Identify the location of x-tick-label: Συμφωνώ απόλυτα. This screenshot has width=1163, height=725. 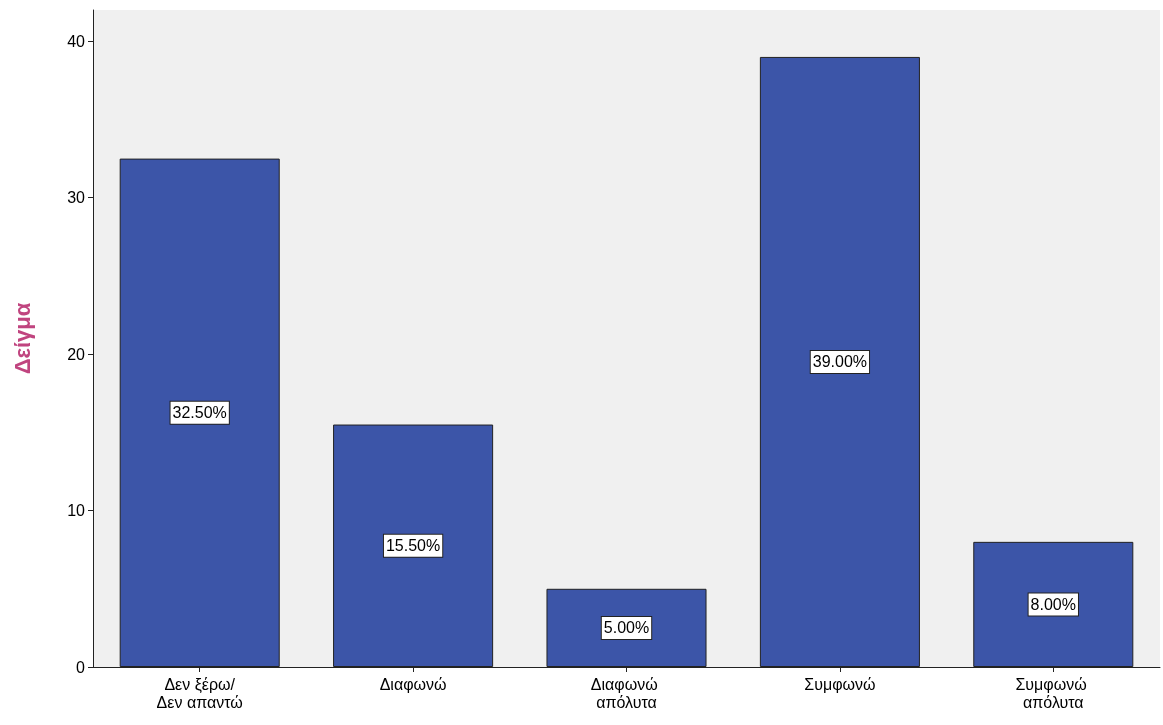
(1053, 693).